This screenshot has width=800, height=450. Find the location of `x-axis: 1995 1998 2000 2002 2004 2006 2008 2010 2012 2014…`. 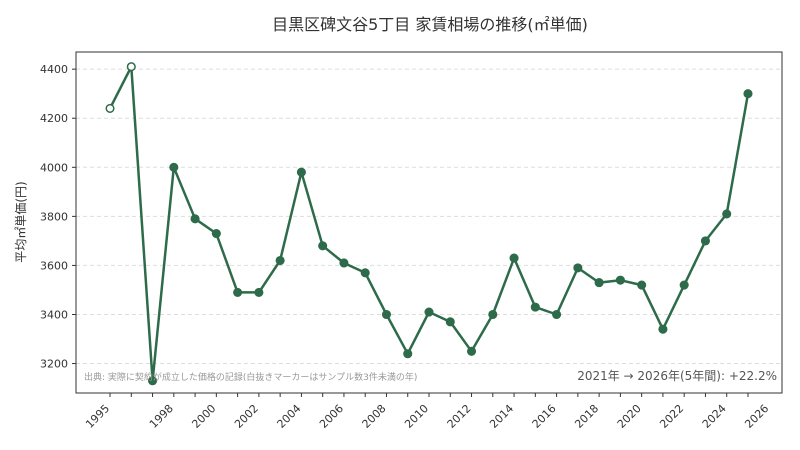

x-axis: 1995 1998 2000 2002 2004 2006 2008 2010 2012 2014… is located at coordinates (427, 412).